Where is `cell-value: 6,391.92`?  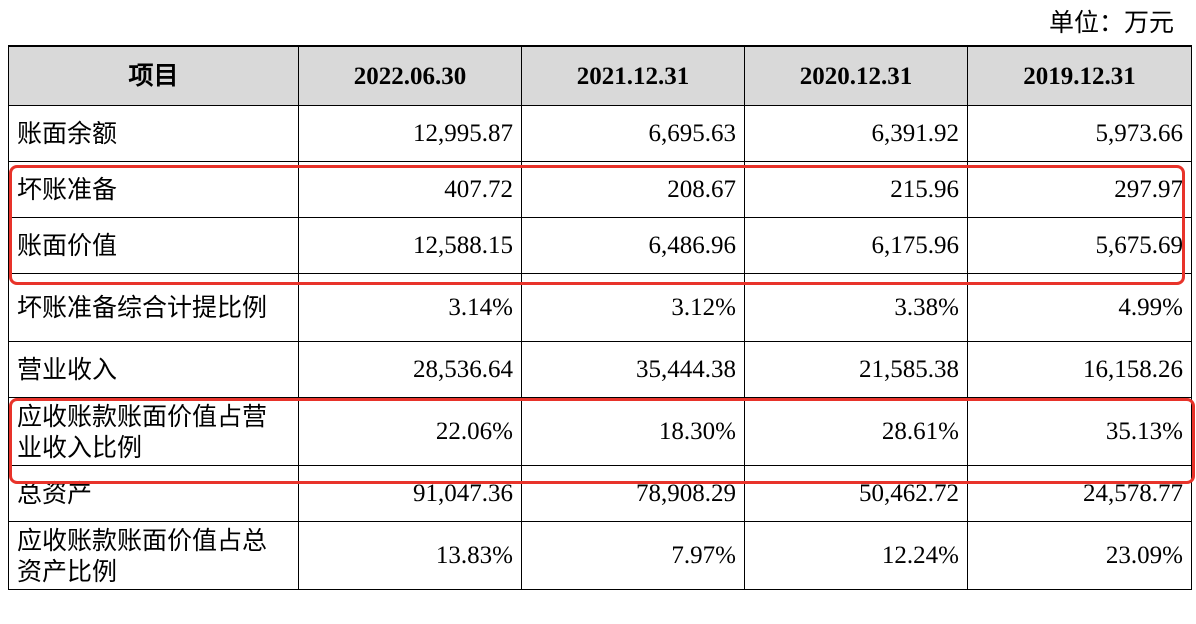
cell-value: 6,391.92 is located at coordinates (856, 133).